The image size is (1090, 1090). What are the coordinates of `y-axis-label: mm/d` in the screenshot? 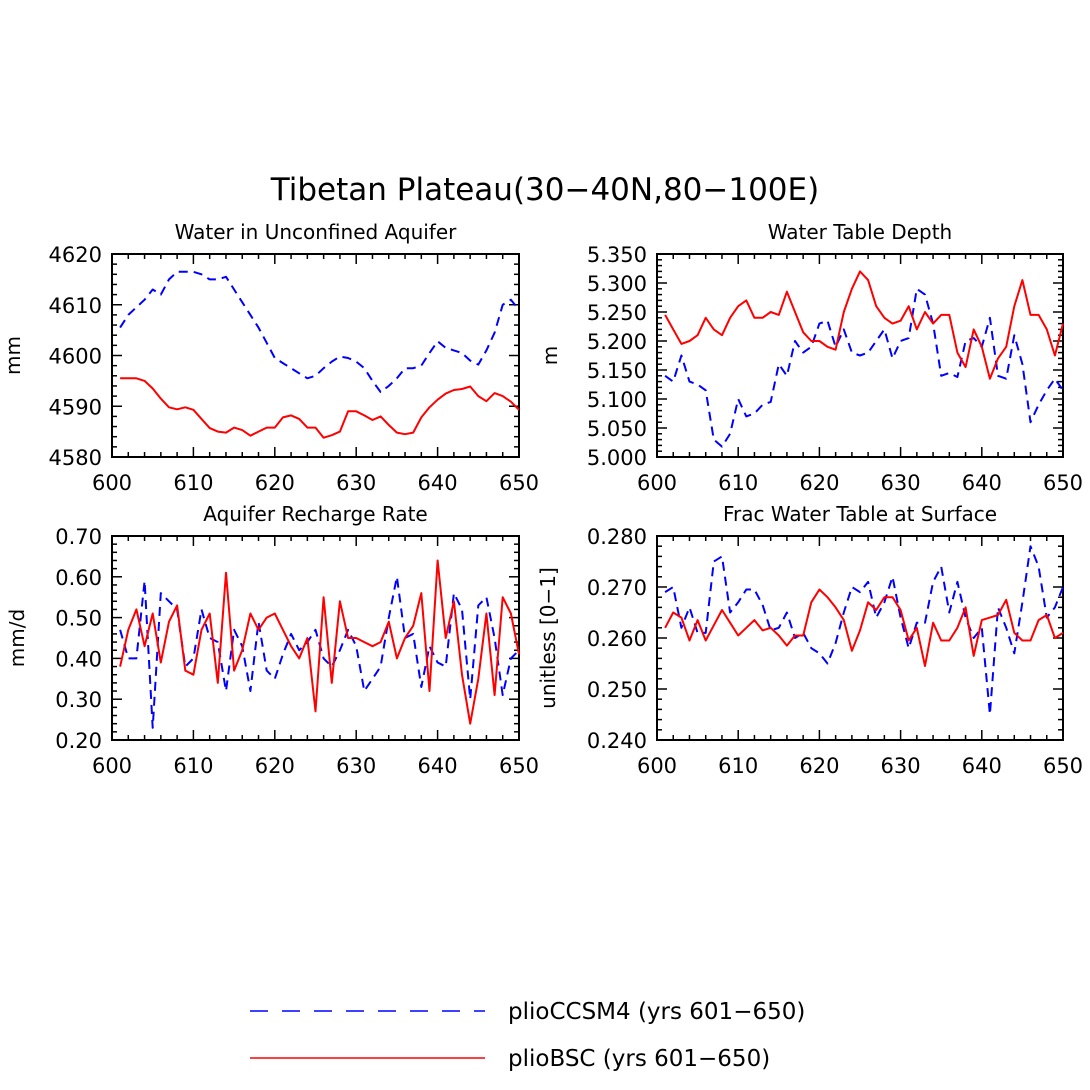 It's located at (17, 638).